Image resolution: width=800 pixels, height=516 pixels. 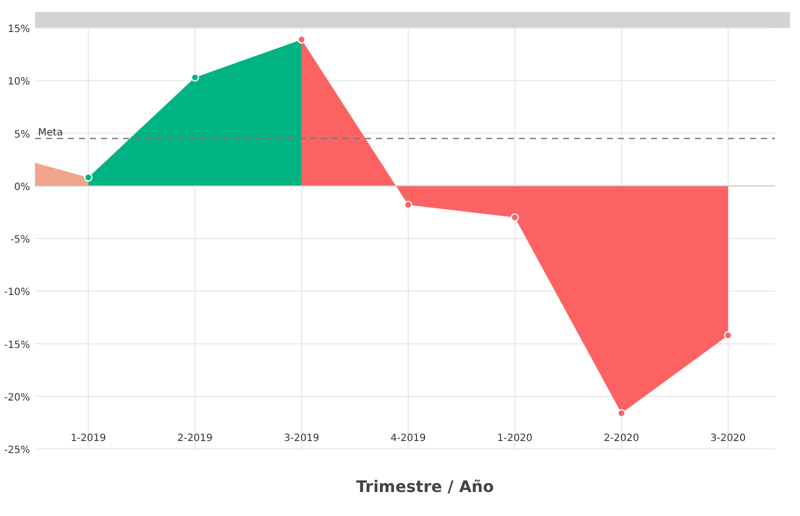 What do you see at coordinates (50, 133) in the screenshot?
I see `ref-line-label: Meta` at bounding box center [50, 133].